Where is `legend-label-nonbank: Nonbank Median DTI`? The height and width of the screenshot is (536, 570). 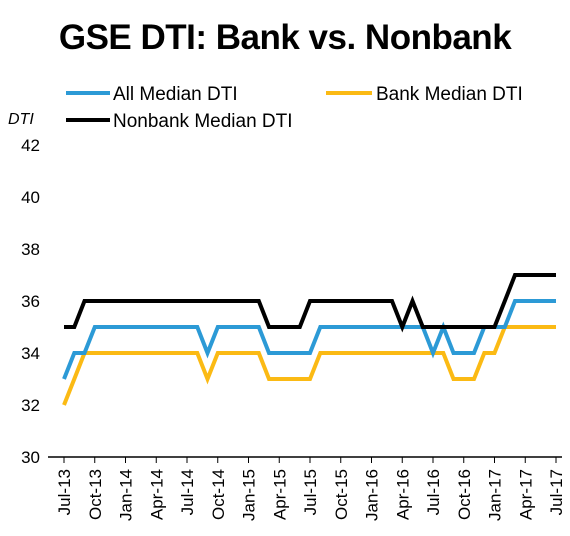 legend-label-nonbank: Nonbank Median DTI is located at coordinates (203, 121).